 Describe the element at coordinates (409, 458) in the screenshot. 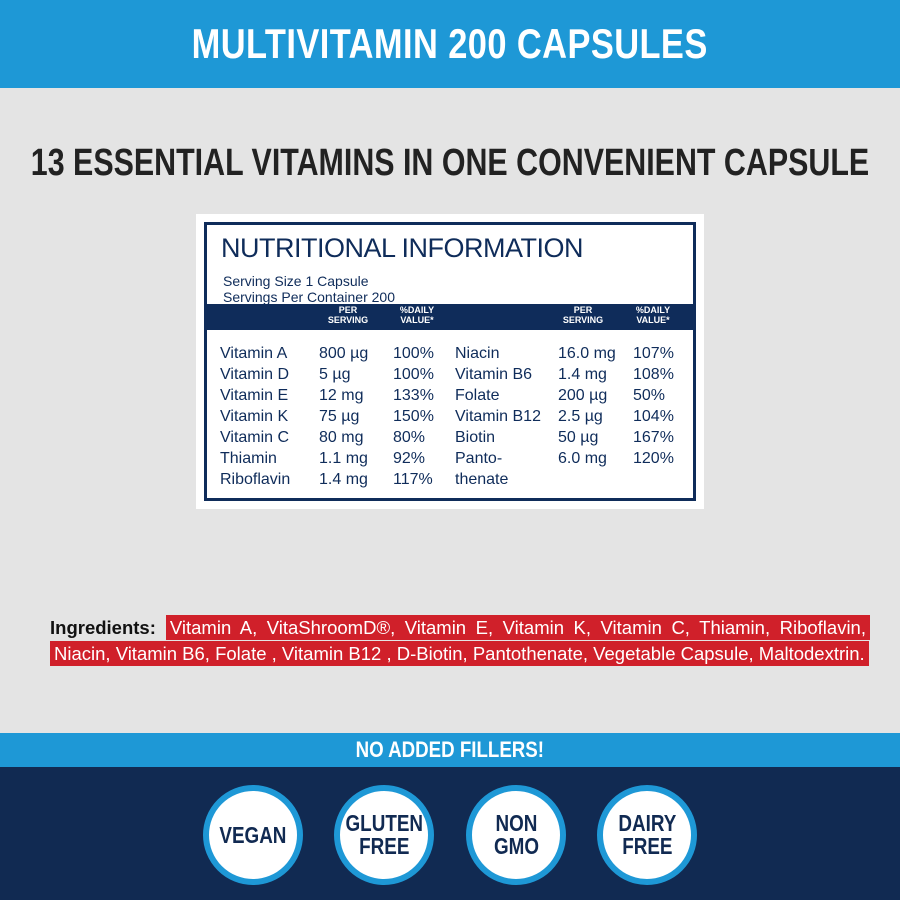

I see `nutrient-daily-value: 92%` at that location.